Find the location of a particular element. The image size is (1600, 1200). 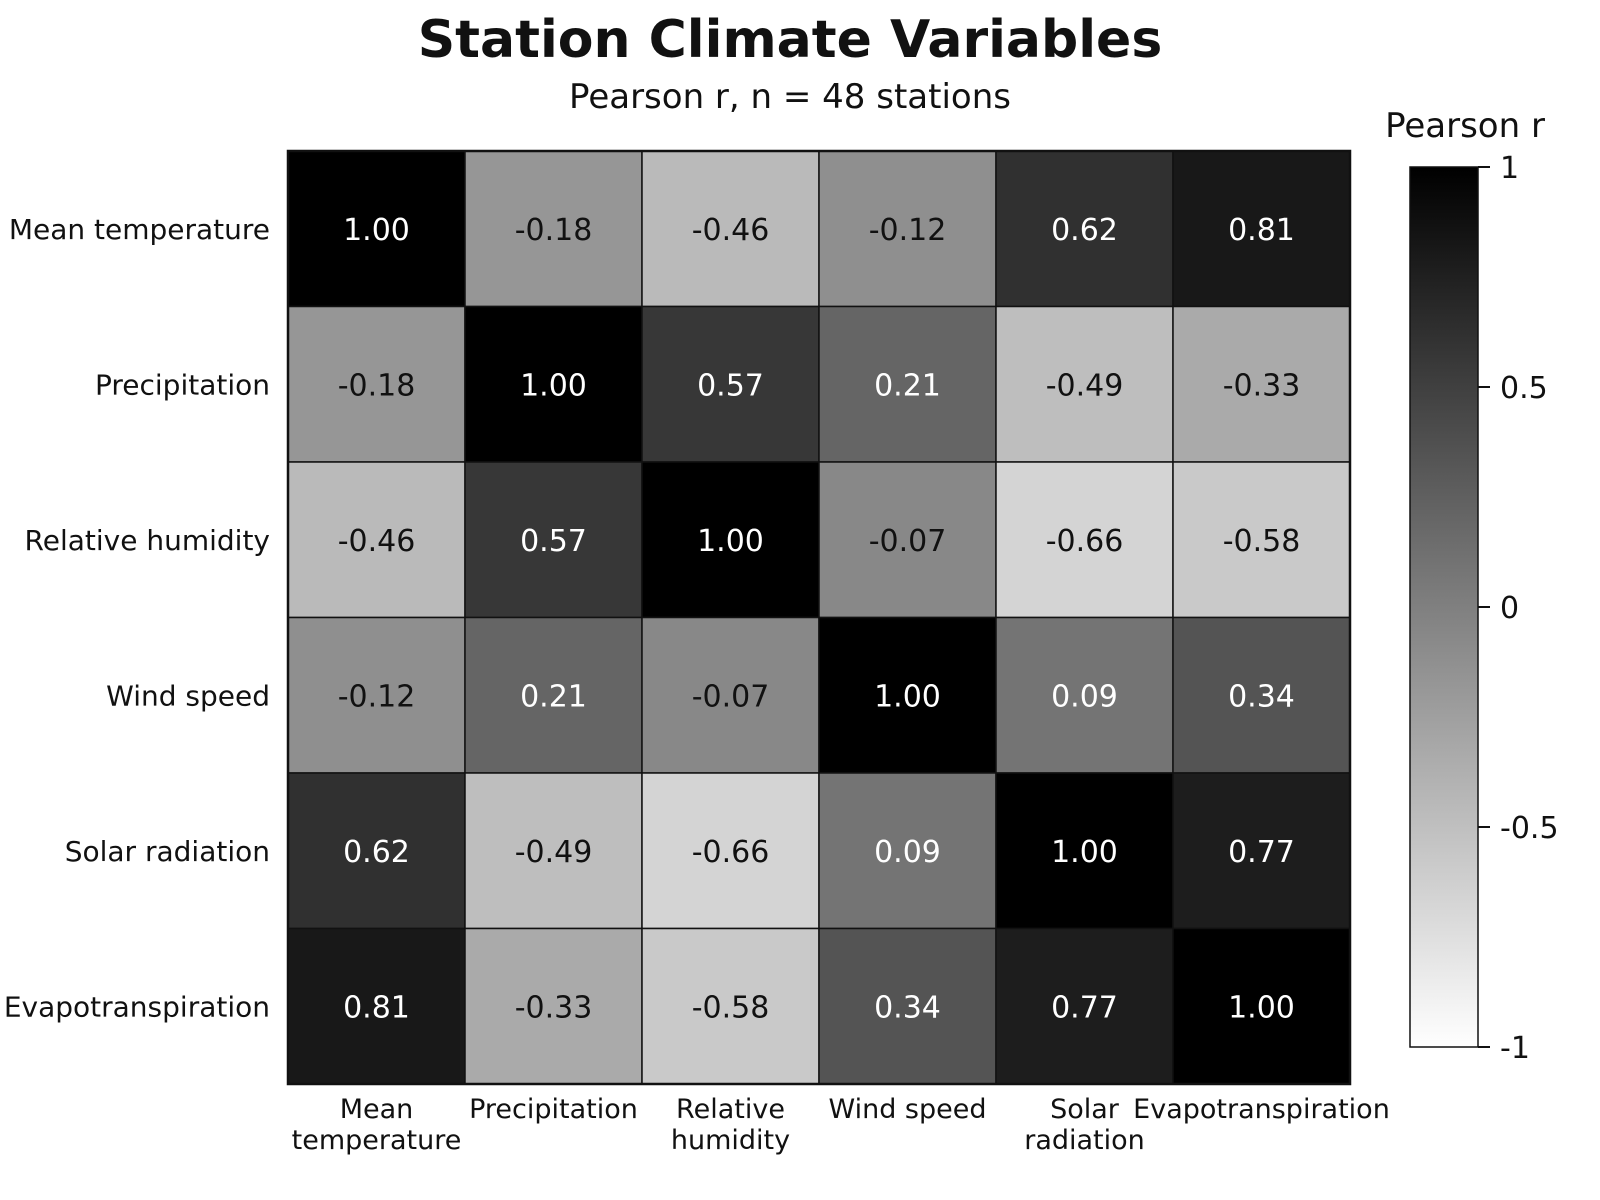

column-label: Wind speed is located at coordinates (907, 1109).